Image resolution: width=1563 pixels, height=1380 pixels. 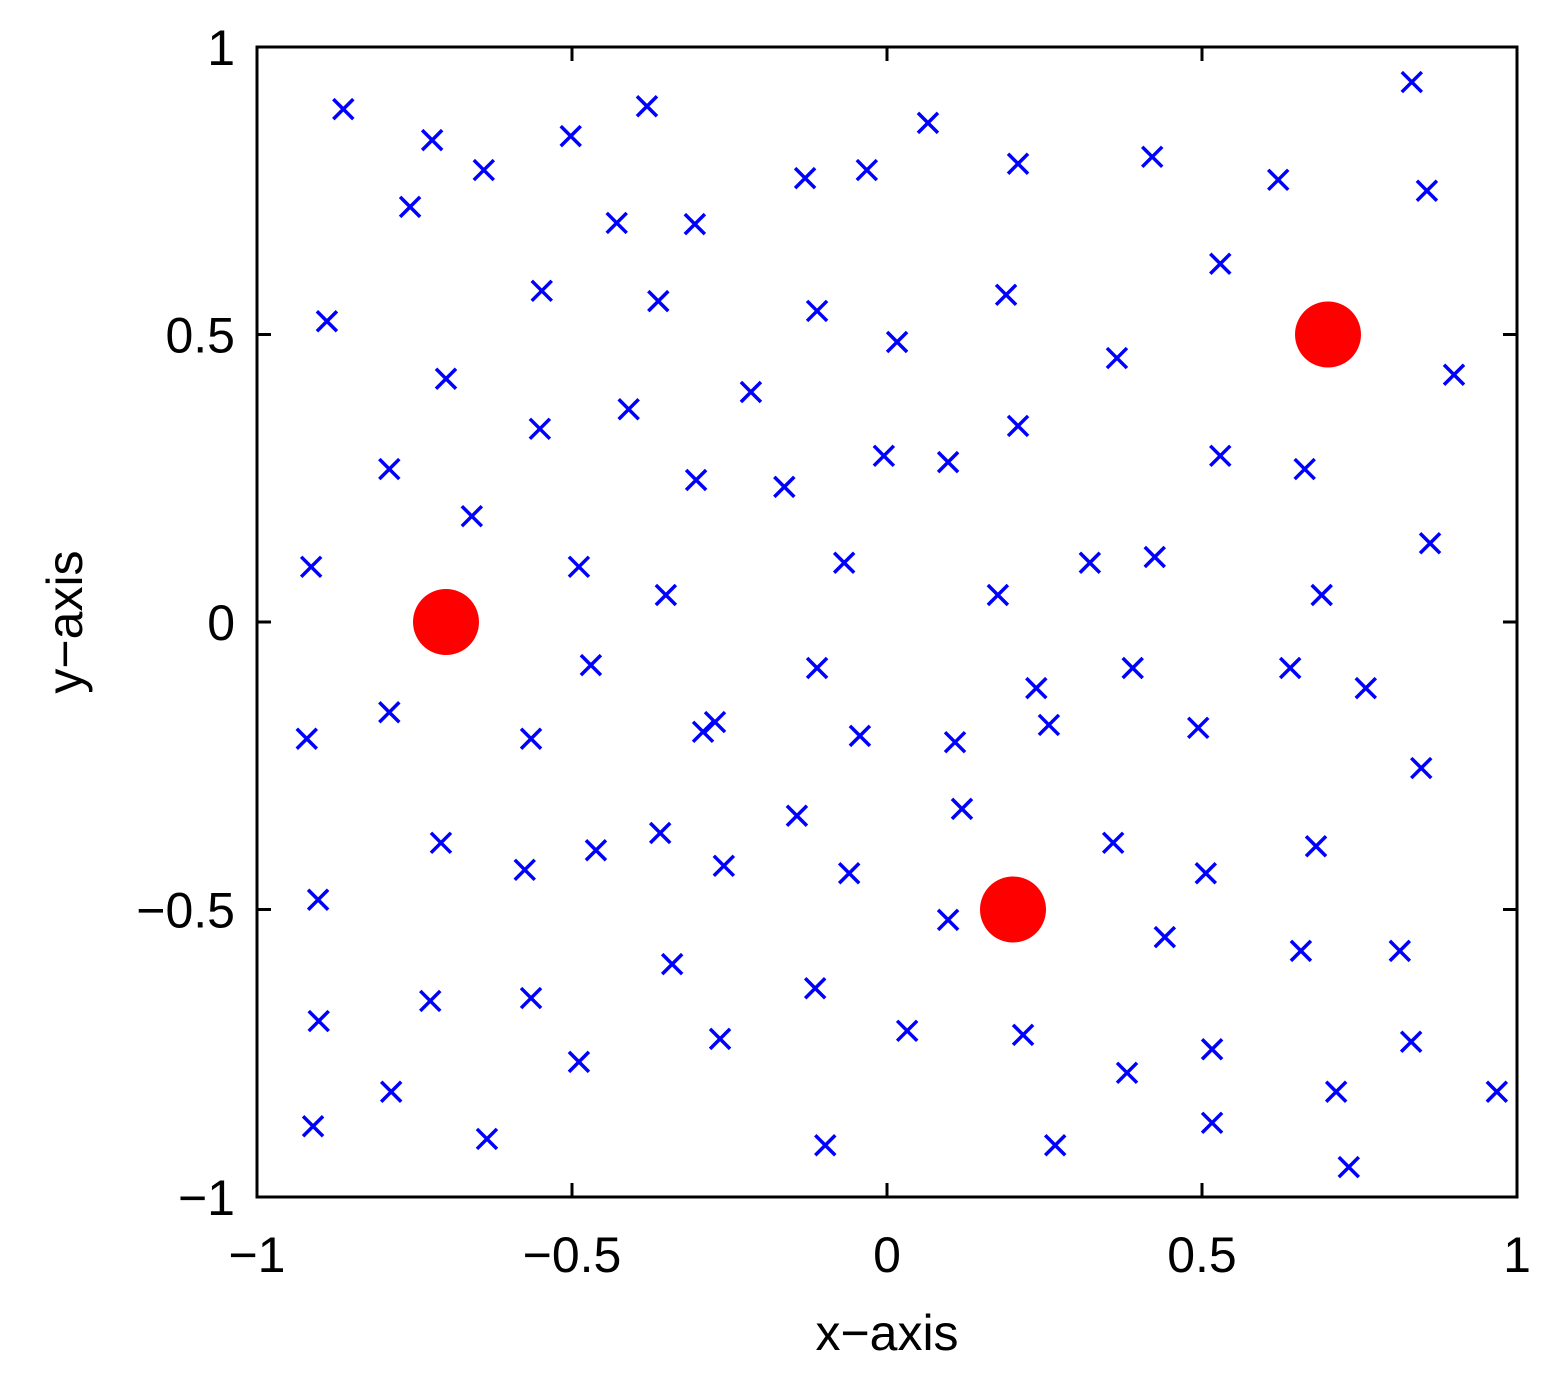 What do you see at coordinates (200, 336) in the screenshot?
I see `y-tick-label: 0.5` at bounding box center [200, 336].